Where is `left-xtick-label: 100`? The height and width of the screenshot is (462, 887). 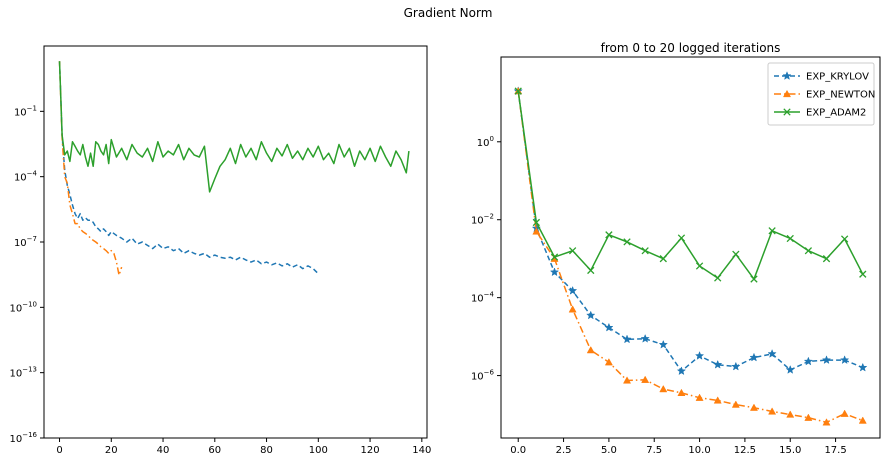 left-xtick-label: 100 is located at coordinates (318, 450).